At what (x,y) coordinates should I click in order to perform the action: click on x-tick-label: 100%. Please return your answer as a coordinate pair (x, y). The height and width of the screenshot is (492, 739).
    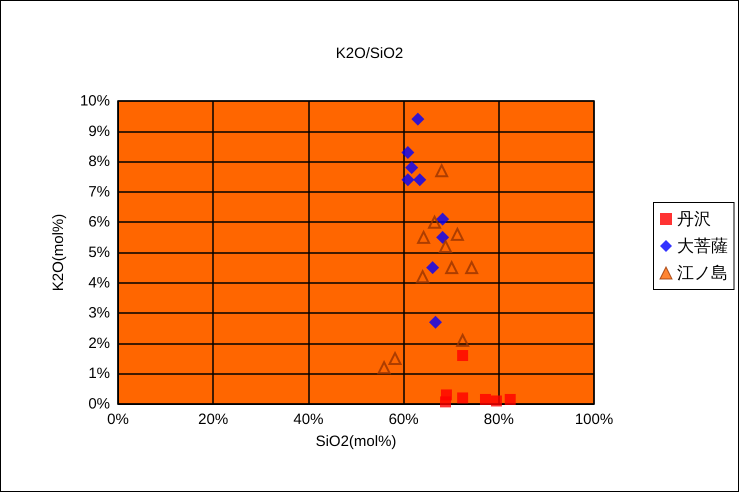
    Looking at the image, I should click on (594, 419).